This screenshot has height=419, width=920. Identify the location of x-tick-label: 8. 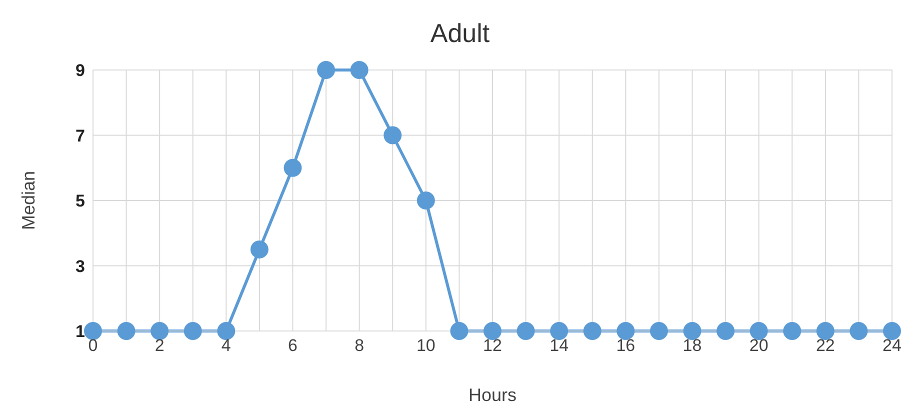
(359, 346).